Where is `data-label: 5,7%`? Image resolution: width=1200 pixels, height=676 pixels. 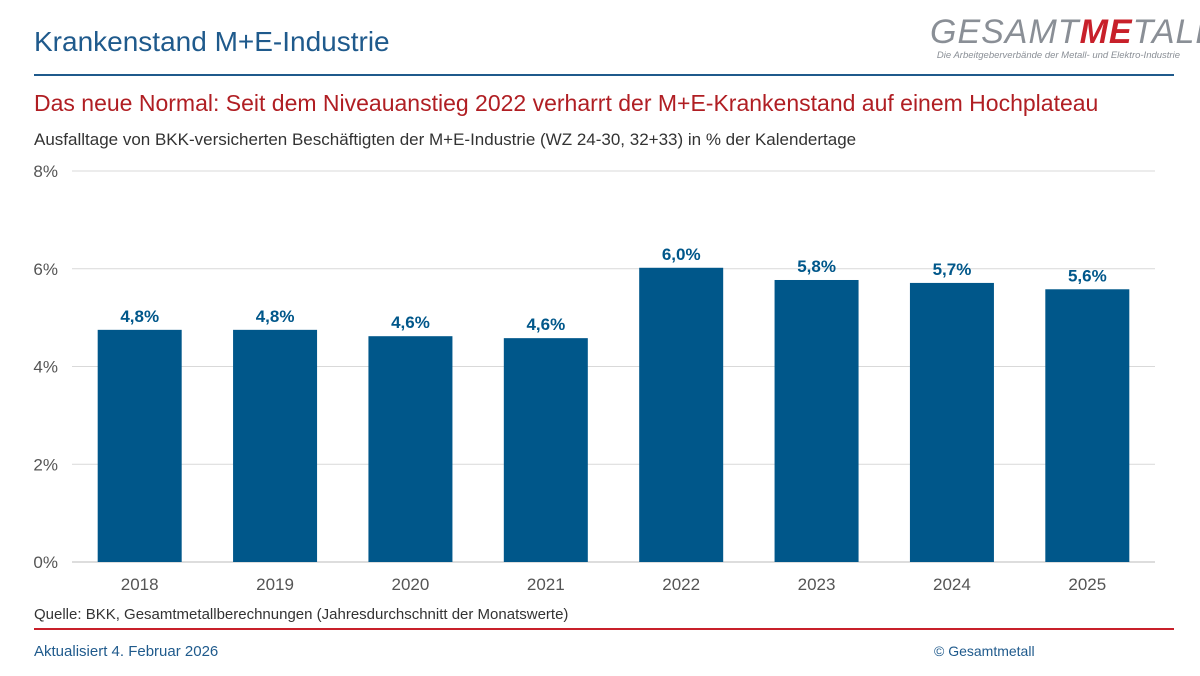 data-label: 5,7% is located at coordinates (952, 269).